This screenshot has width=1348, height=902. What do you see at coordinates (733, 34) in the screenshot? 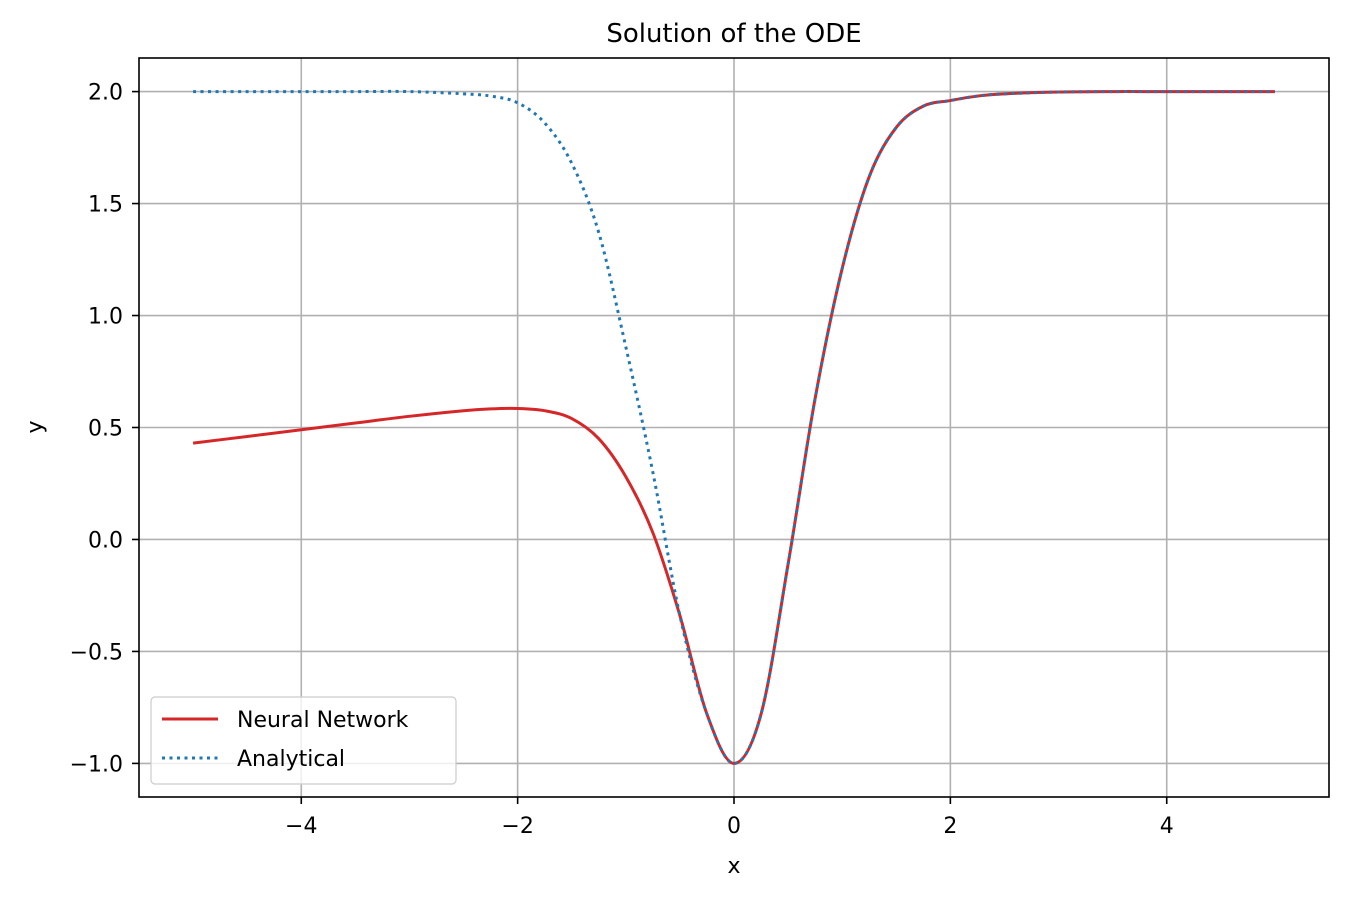
I see `chart-title: Solution of the ODE` at bounding box center [733, 34].